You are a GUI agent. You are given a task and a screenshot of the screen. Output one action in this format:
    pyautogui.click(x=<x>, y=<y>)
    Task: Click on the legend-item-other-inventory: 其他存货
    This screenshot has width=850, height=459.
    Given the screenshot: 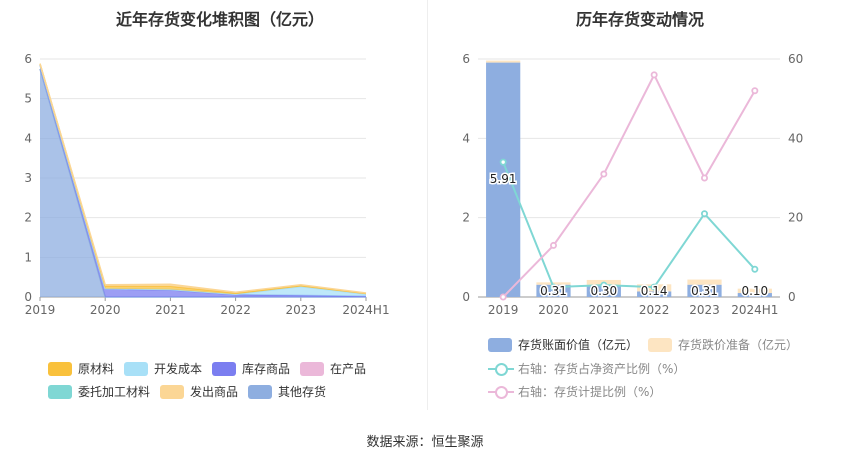 What is the action you would take?
    pyautogui.click(x=287, y=391)
    